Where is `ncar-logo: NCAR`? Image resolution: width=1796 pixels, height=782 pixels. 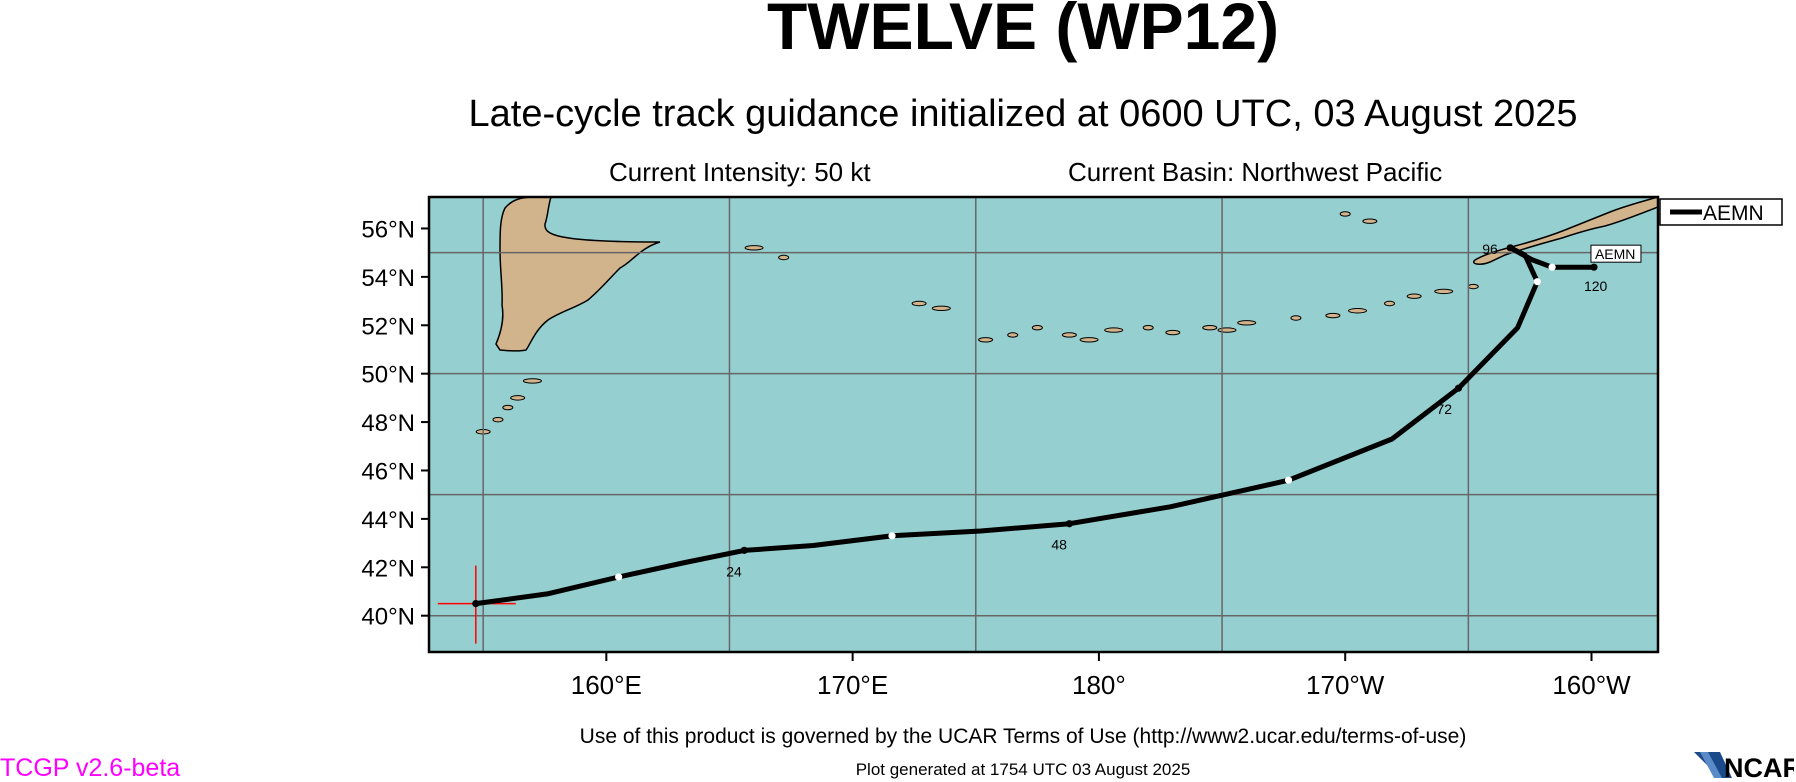
ncar-logo: NCAR is located at coordinates (1744, 766).